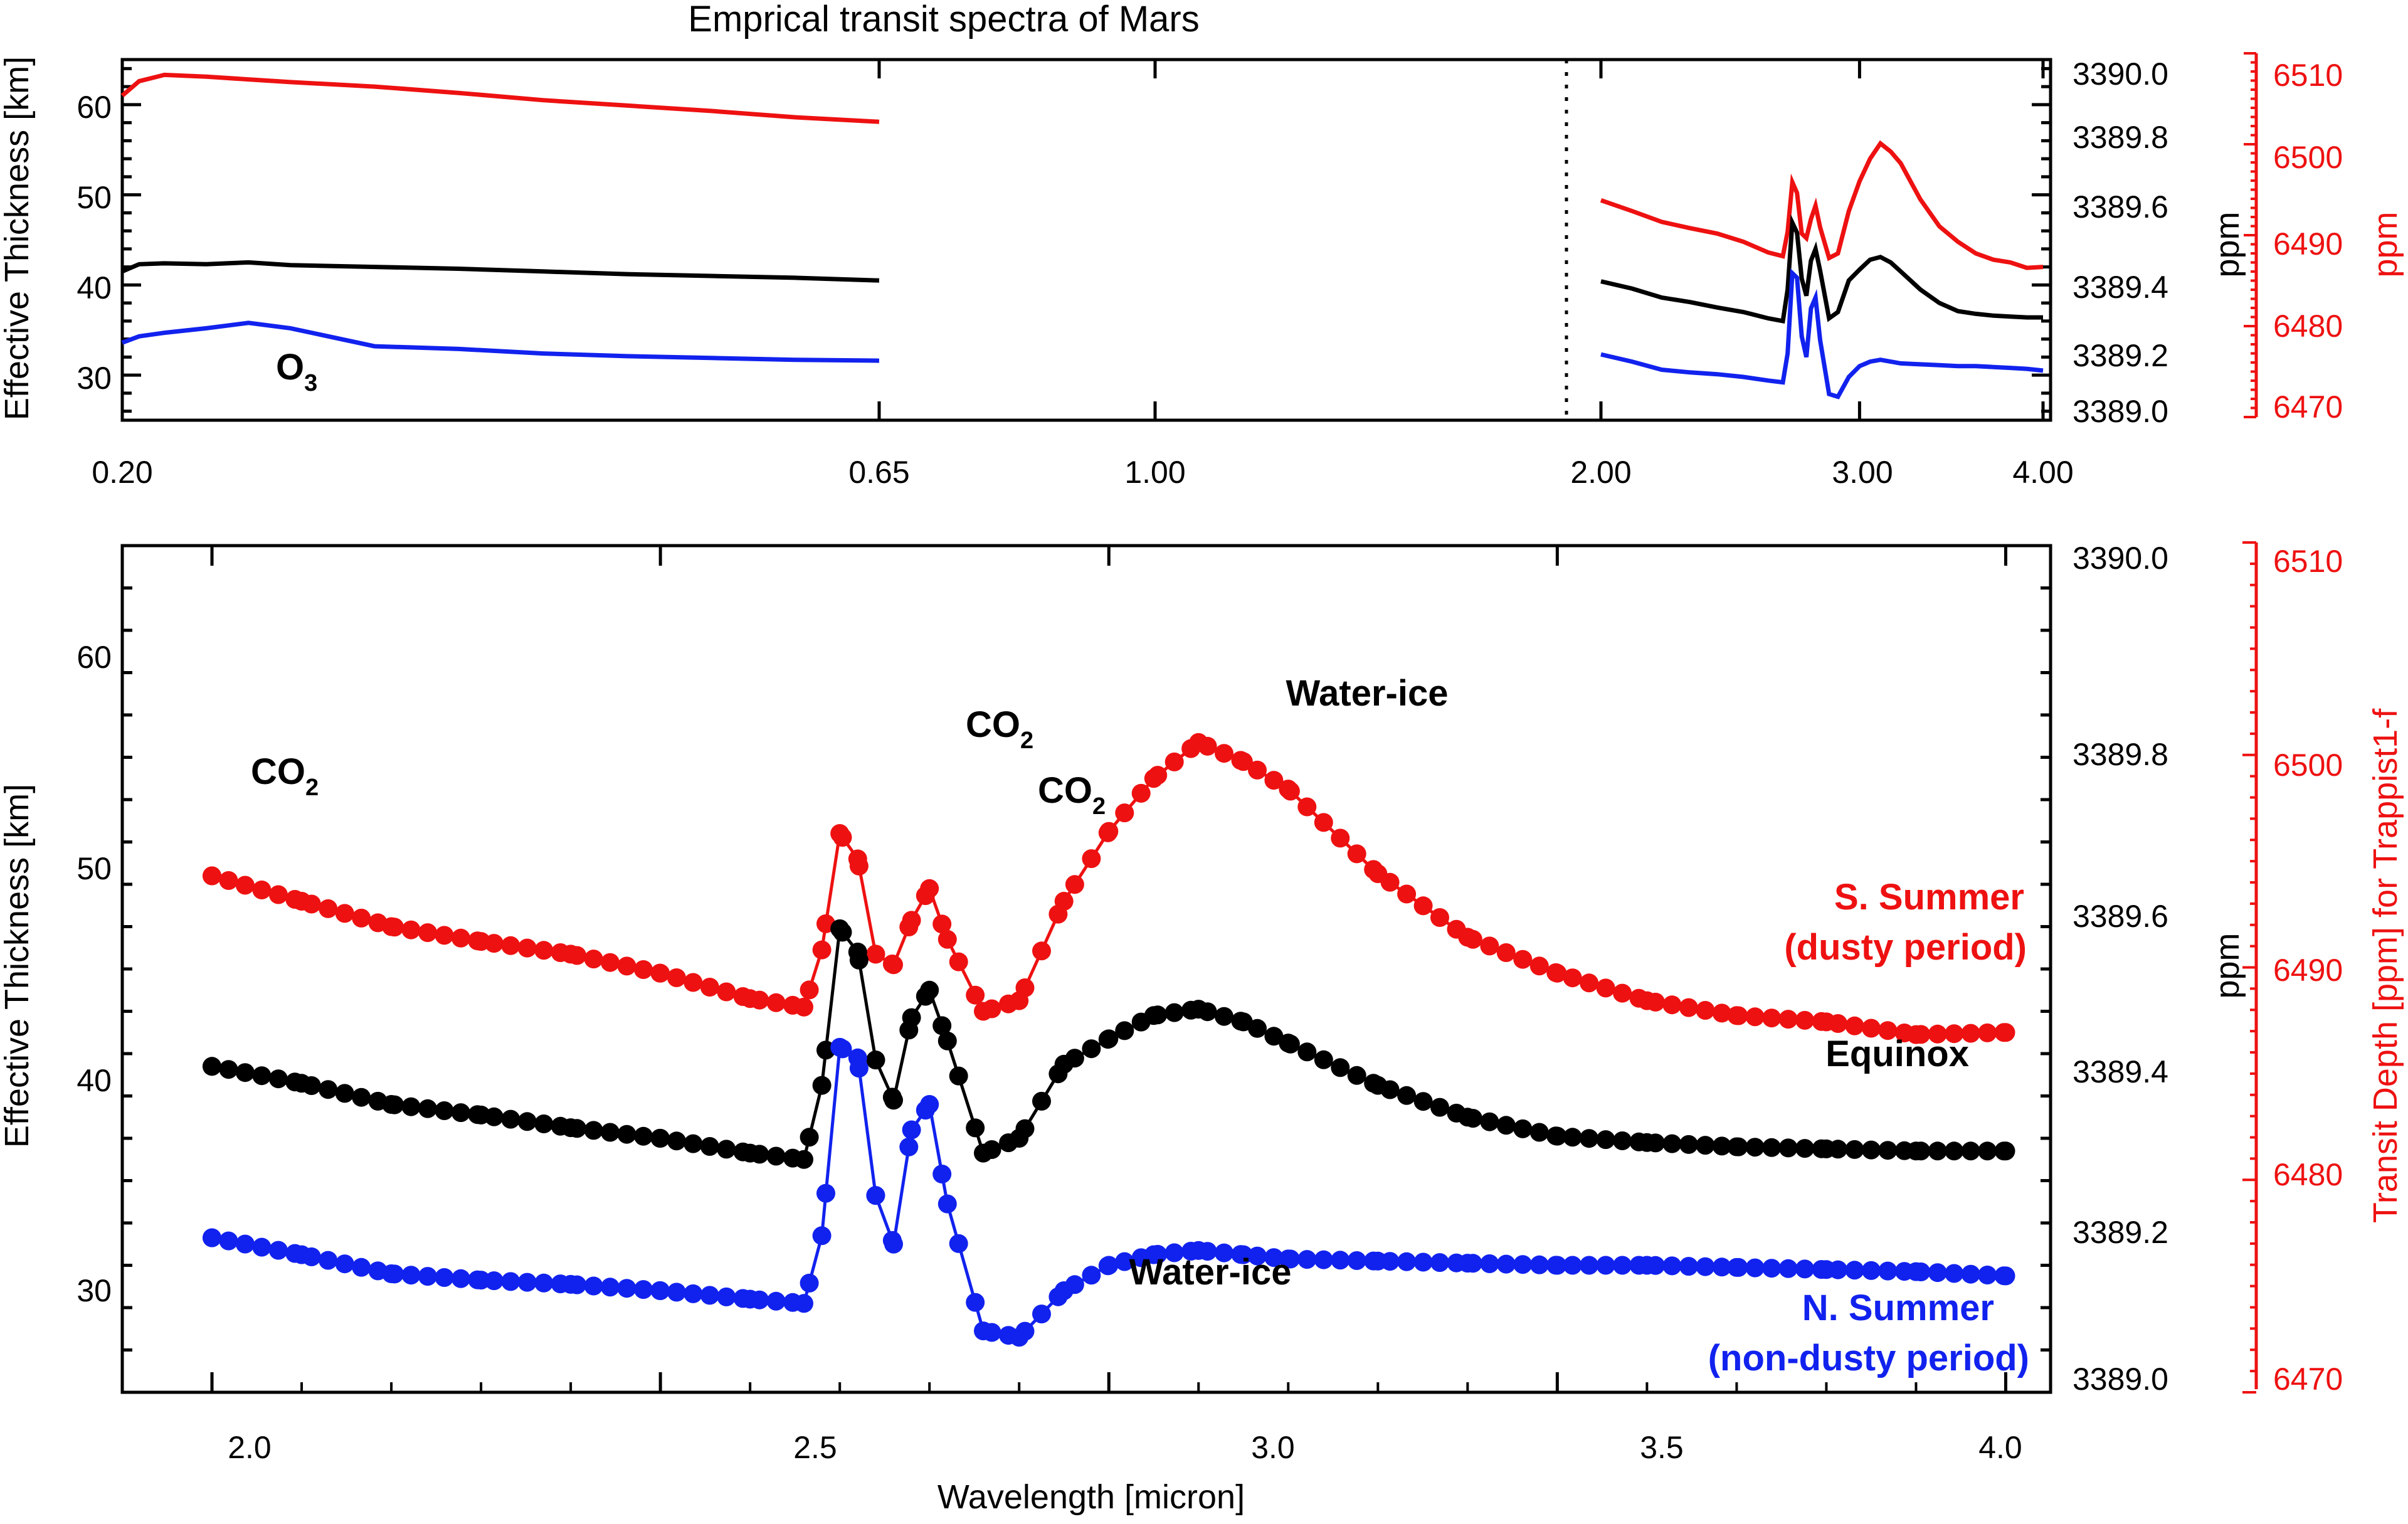 The width and height of the screenshot is (2408, 1524). I want to click on bottom-right2-ylabel: Transit Depth [ppm] for Trappist1-f, so click(2385, 965).